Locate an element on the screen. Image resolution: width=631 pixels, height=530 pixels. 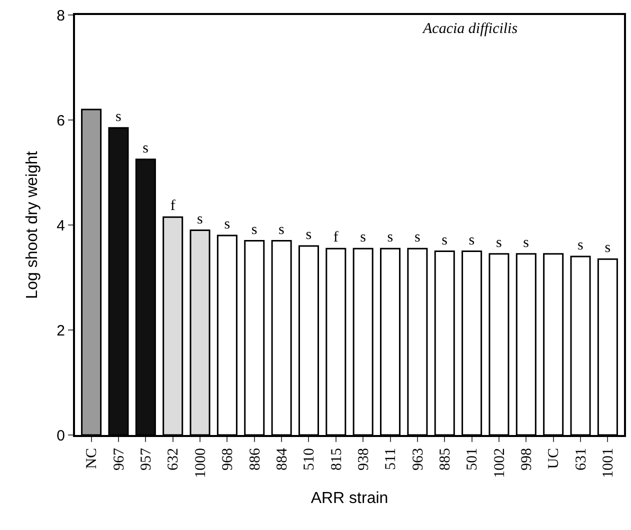
x-tick-label: 1002 is located at coordinates (500, 463).